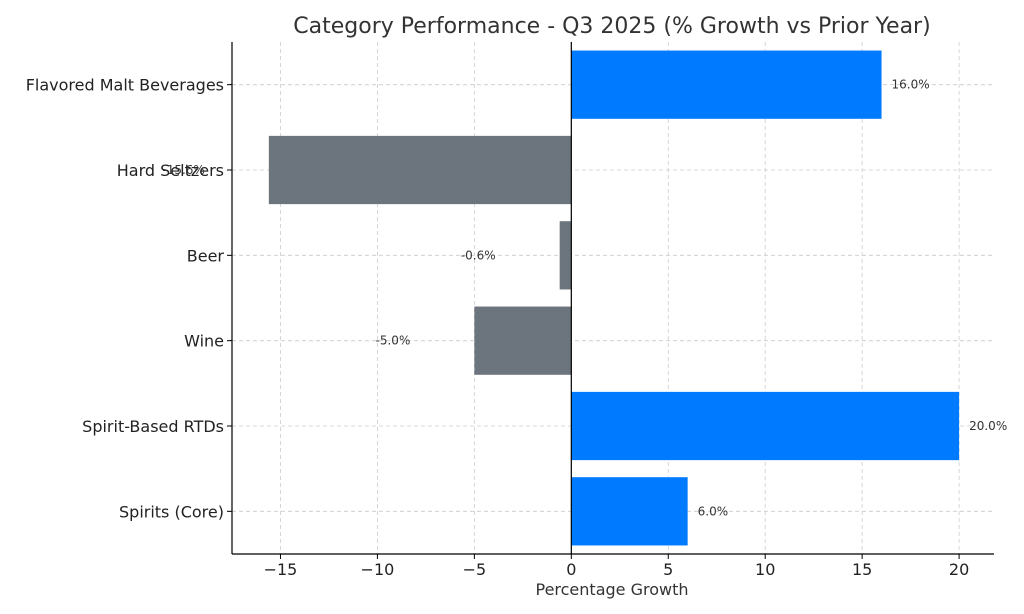 The height and width of the screenshot is (614, 1024). What do you see at coordinates (183, 170) in the screenshot?
I see `data-label: -15.6%` at bounding box center [183, 170].